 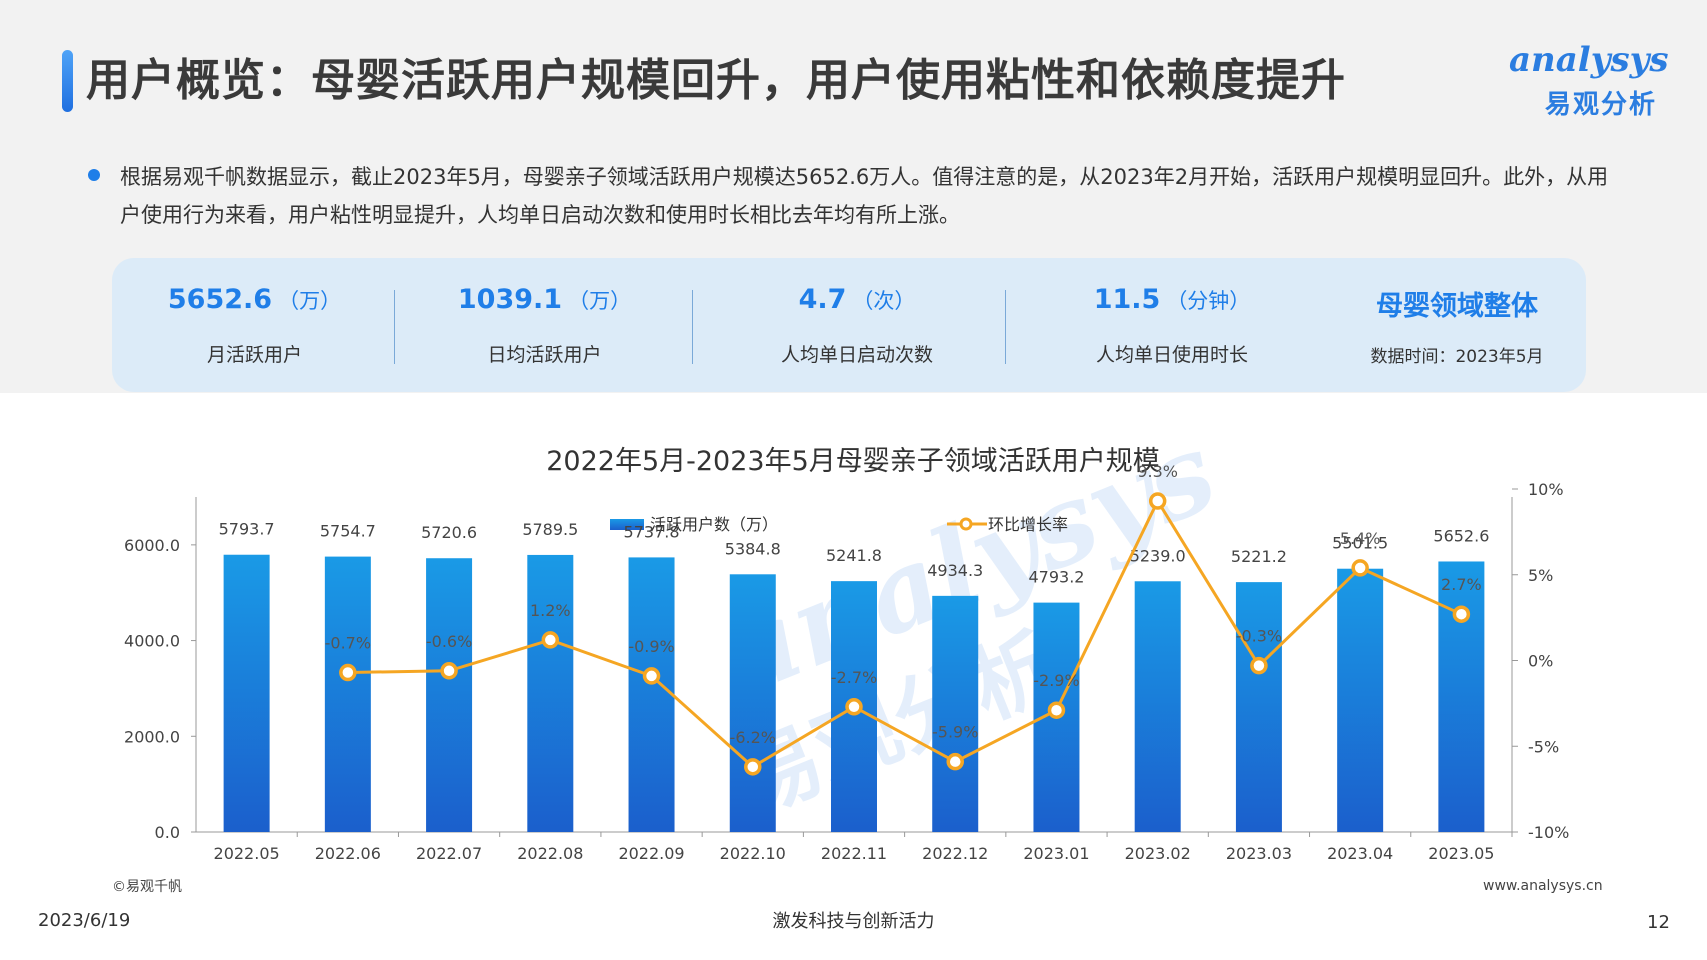 I want to click on x-tick-label: 2022.08, so click(x=550, y=853).